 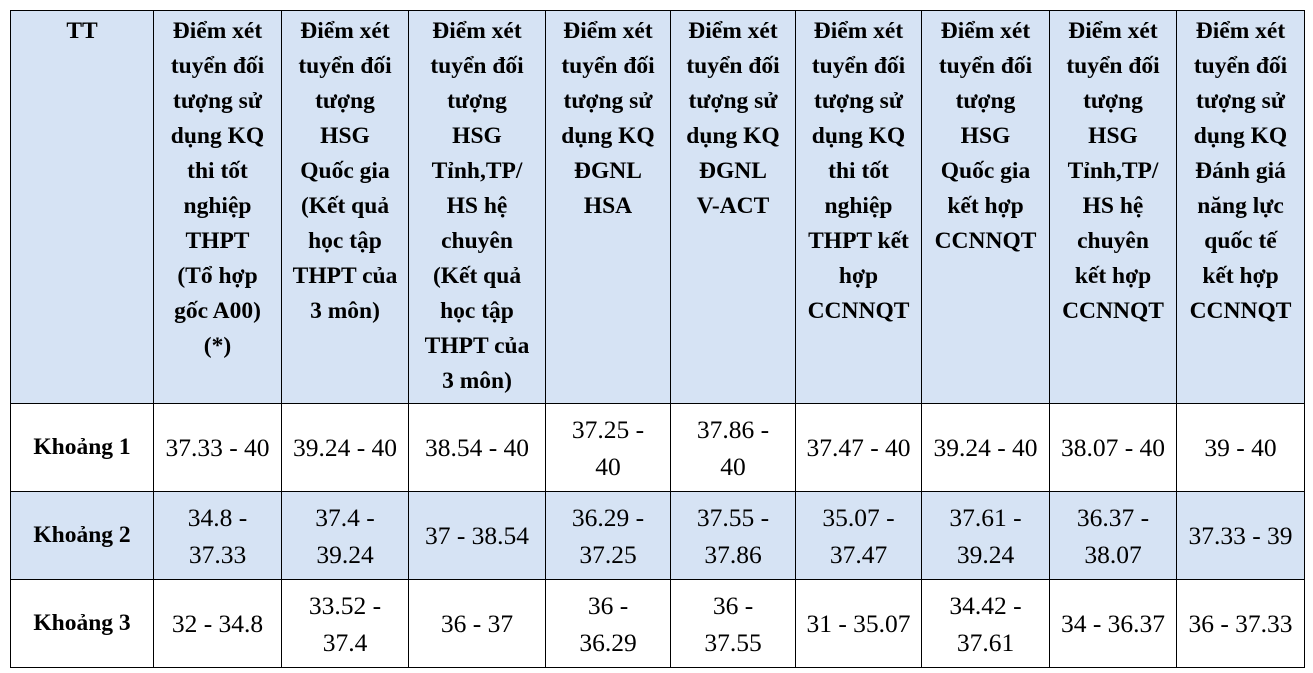 I want to click on header-line: THPT, so click(x=217, y=241).